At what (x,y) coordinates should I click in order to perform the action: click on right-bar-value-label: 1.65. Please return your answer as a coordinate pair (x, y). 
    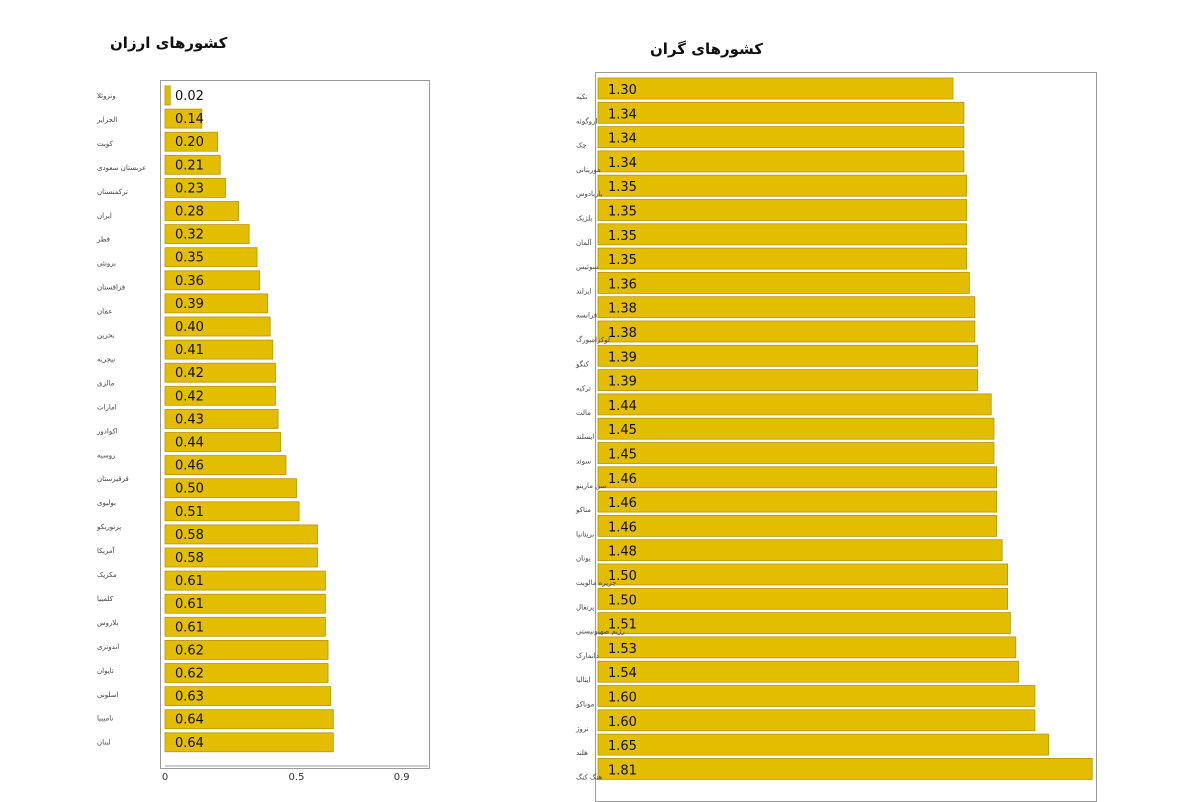
    Looking at the image, I should click on (622, 746).